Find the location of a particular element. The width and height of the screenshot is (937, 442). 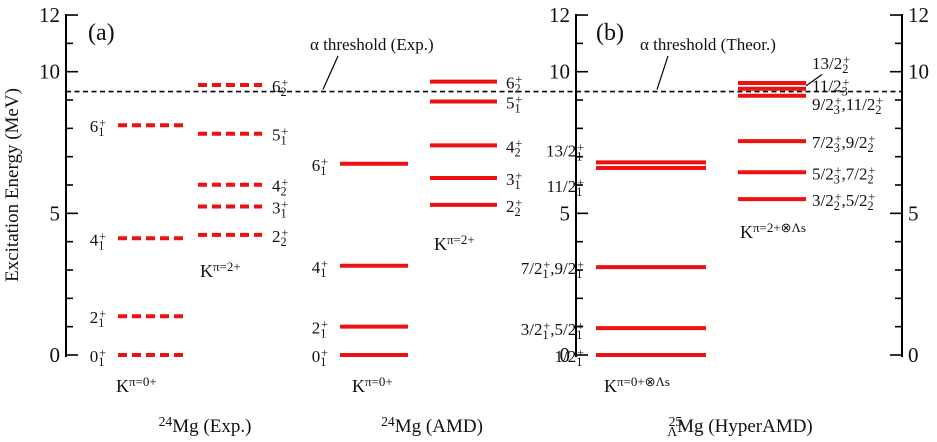

band-label: Kπ=0+⊗Λs is located at coordinates (637, 385).